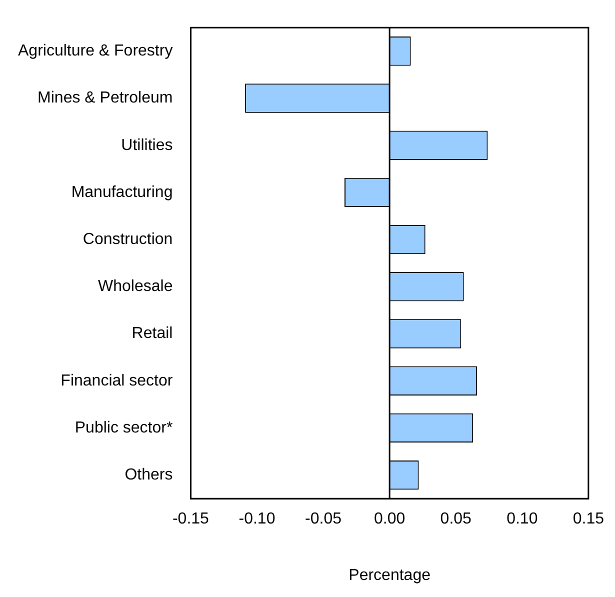  Describe the element at coordinates (147, 145) in the screenshot. I see `y-tick-label: Utilities` at that location.